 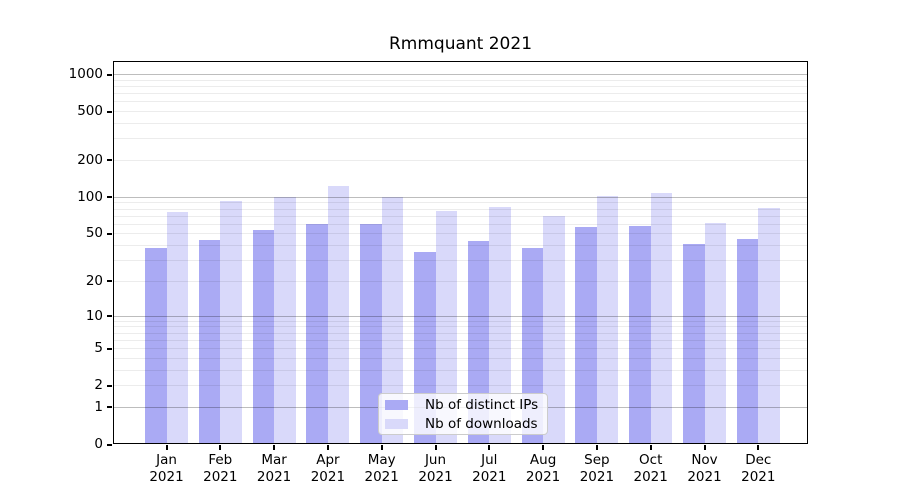 I want to click on x-tick-label-jun: Jun 2021, so click(x=435, y=468).